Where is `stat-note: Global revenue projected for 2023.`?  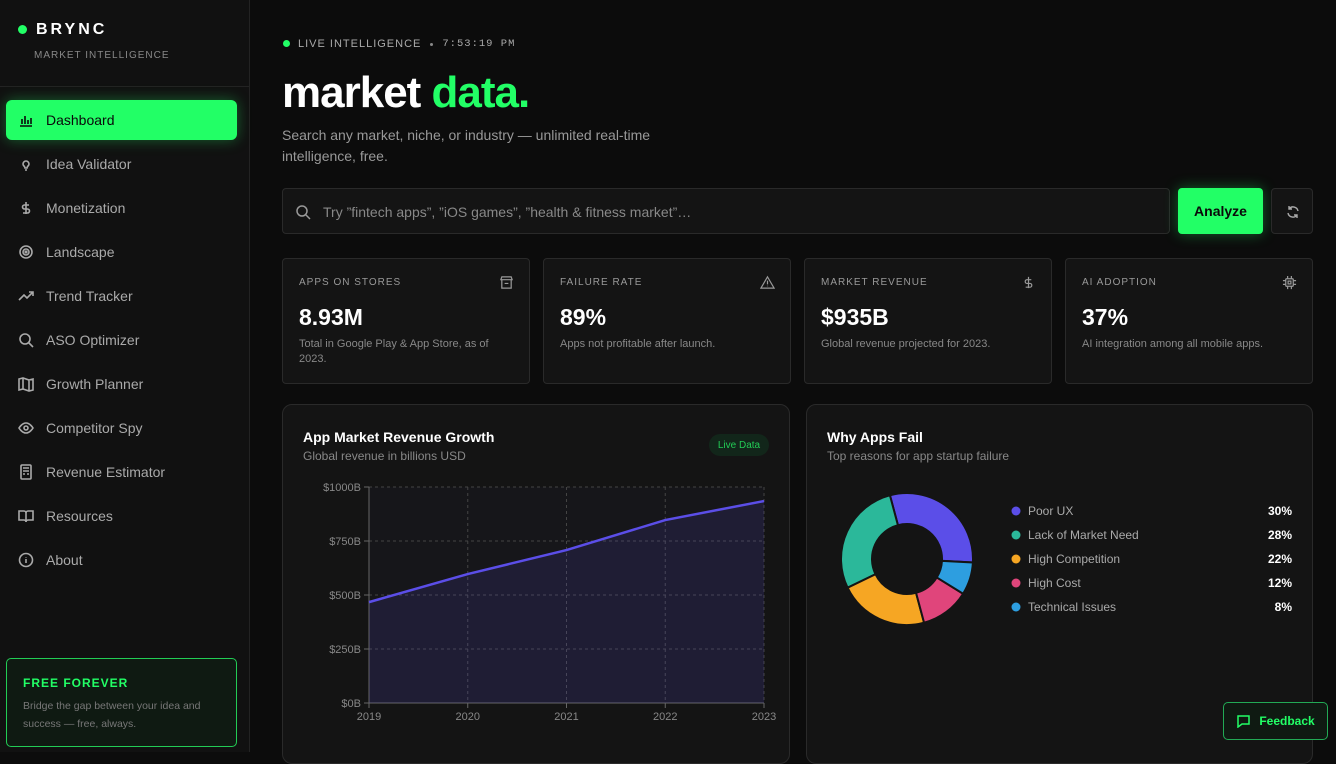
stat-note: Global revenue projected for 2023. is located at coordinates (906, 344).